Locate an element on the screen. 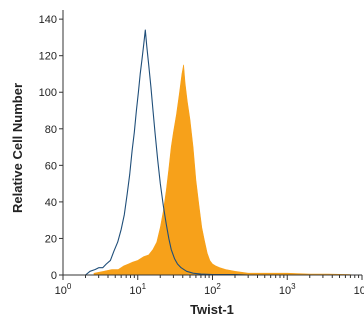  y-tick-label: 60 is located at coordinates (51, 166).